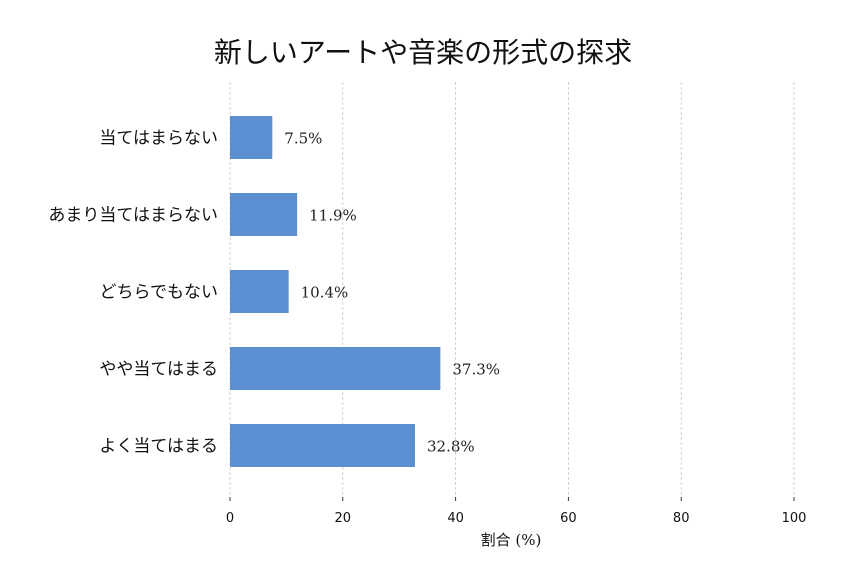 This screenshot has height=588, width=846. Describe the element at coordinates (158, 139) in the screenshot. I see `category-label: 当てはまらない` at that location.